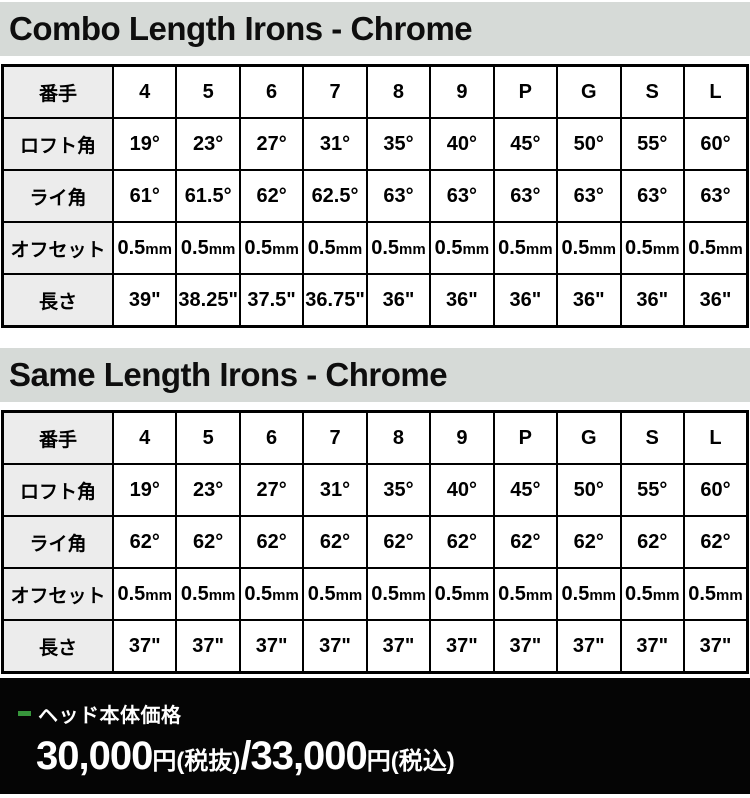  Describe the element at coordinates (398, 91) in the screenshot. I see `column-header-cell: 8` at that location.